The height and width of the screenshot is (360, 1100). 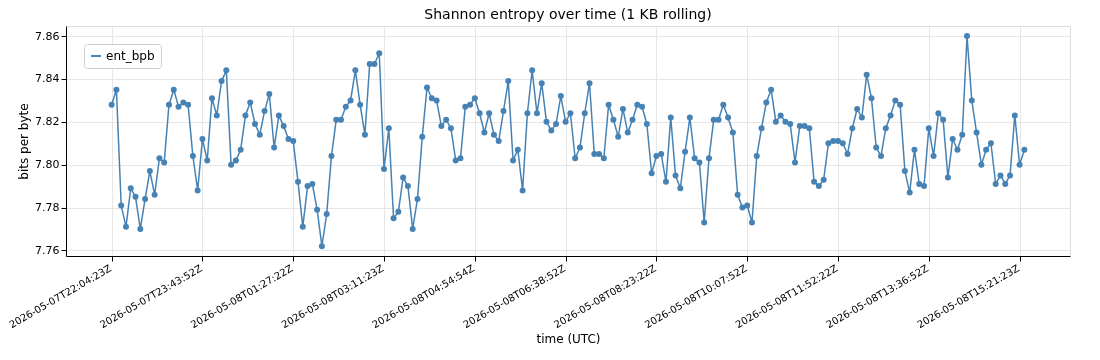 I want to click on y-tick-label: 7.86, so click(x=47, y=36).